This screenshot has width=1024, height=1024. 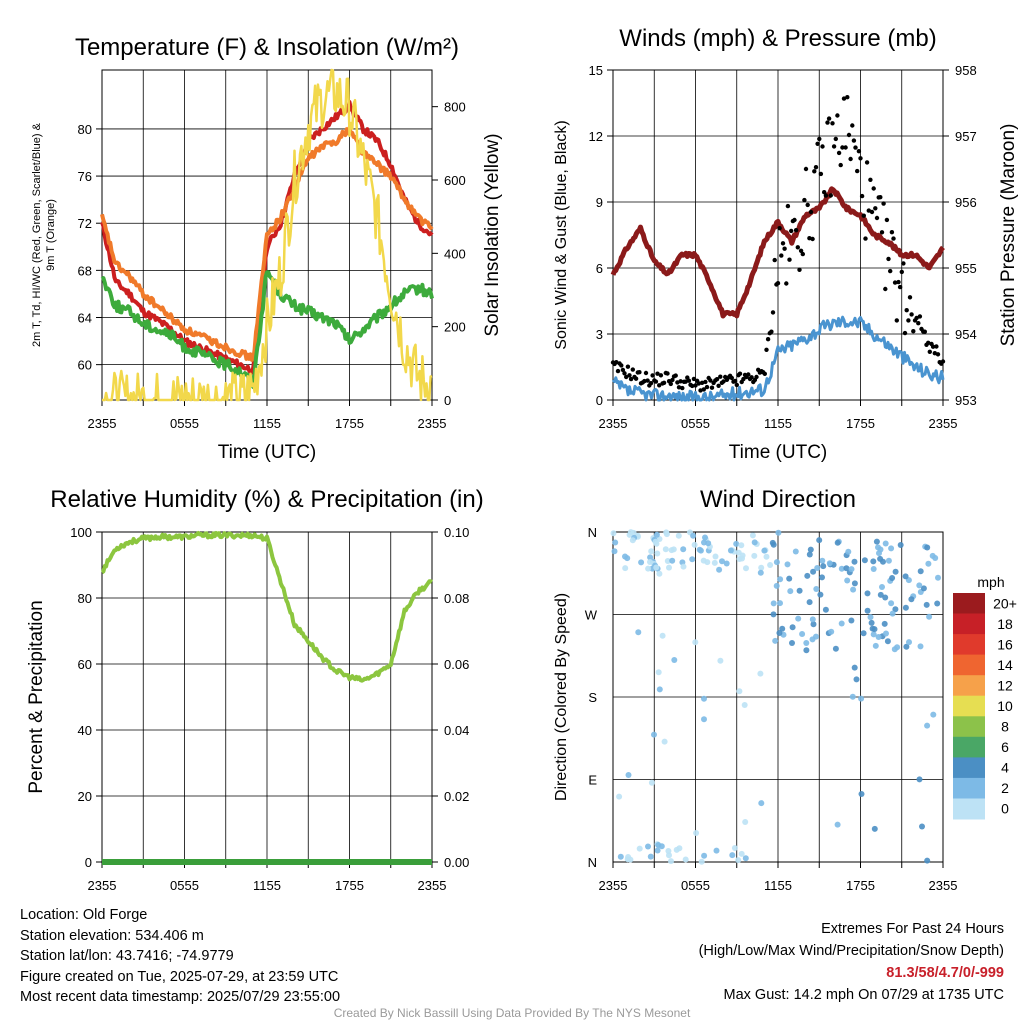 What do you see at coordinates (778, 358) in the screenshot?
I see `series-line-sonic-wind` at bounding box center [778, 358].